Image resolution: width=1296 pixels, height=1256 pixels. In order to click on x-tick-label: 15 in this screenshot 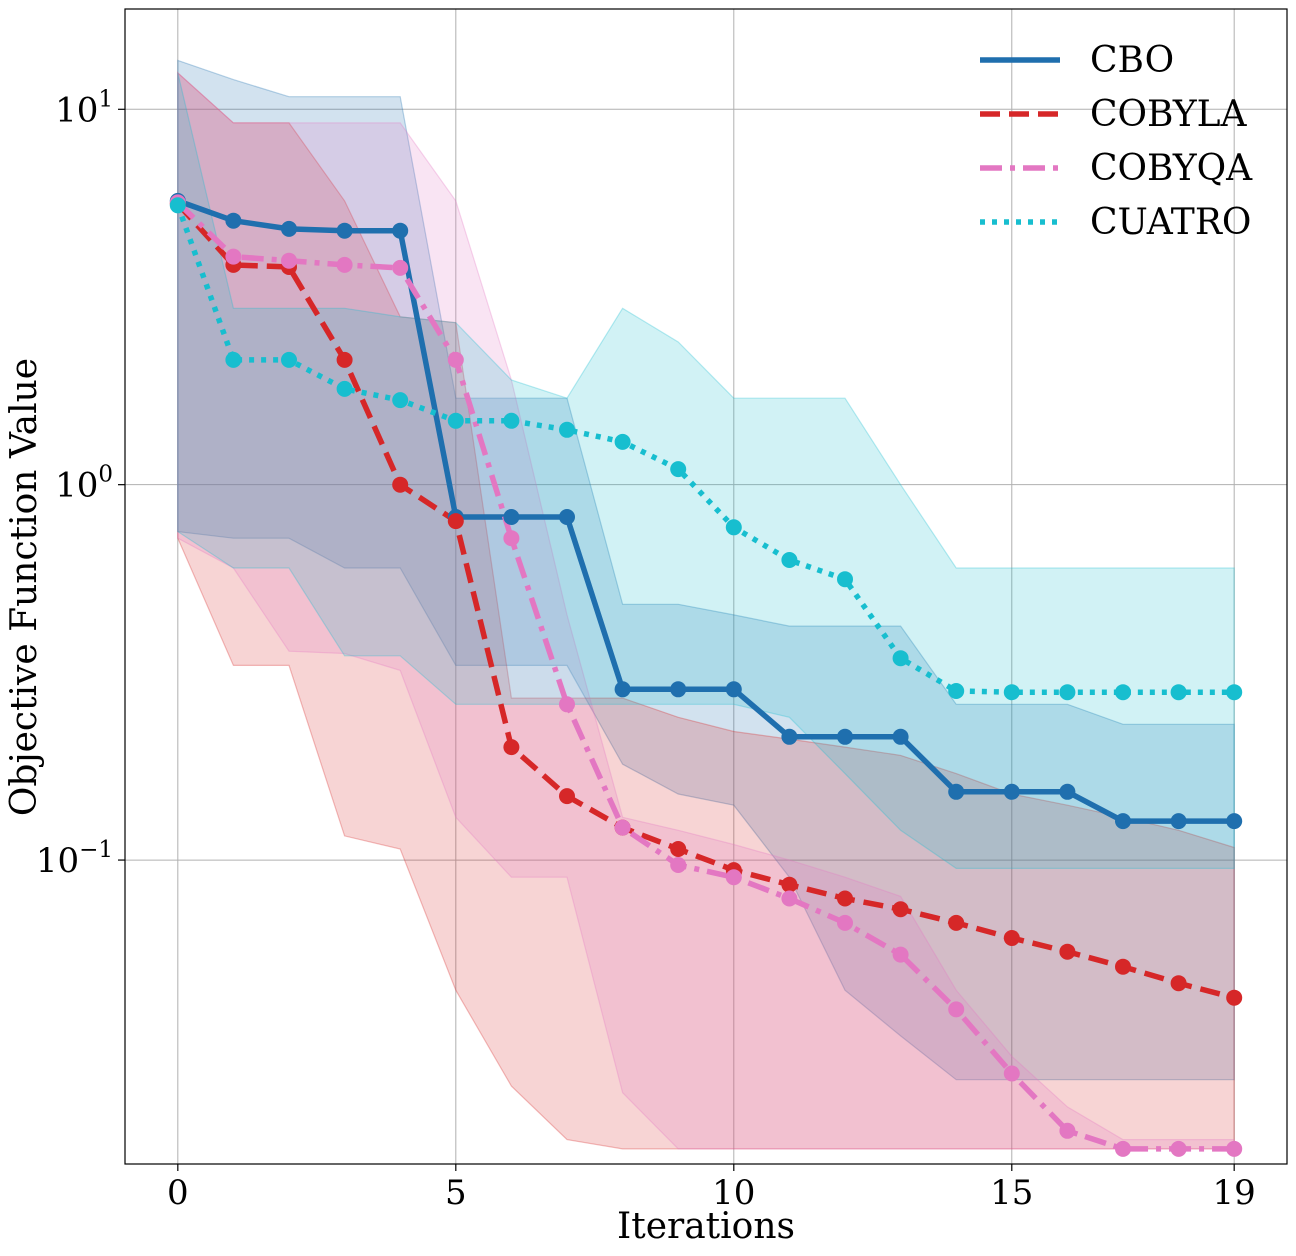, I will do `click(1011, 1193)`.